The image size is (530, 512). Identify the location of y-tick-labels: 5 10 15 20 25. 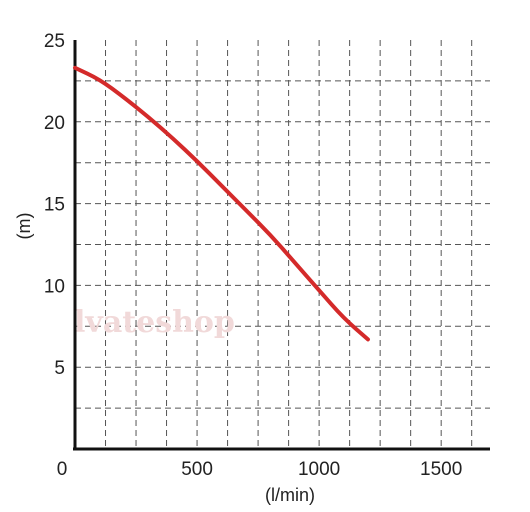
(54, 205).